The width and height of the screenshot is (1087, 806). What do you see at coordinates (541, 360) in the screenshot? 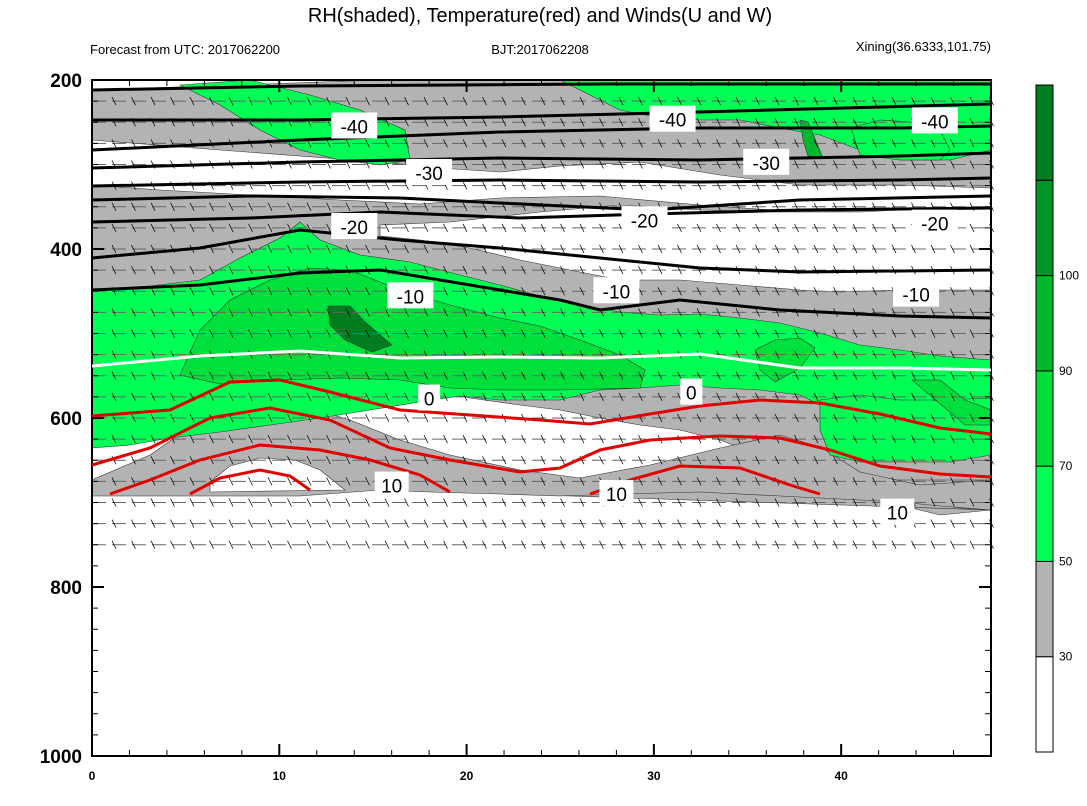
I see `temperature-contour-zero` at bounding box center [541, 360].